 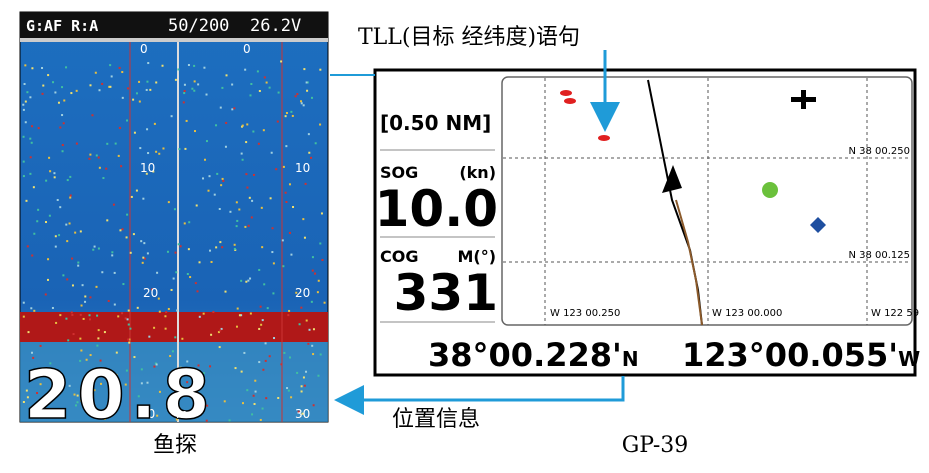 What do you see at coordinates (689, 262) in the screenshot?
I see `track` at bounding box center [689, 262].